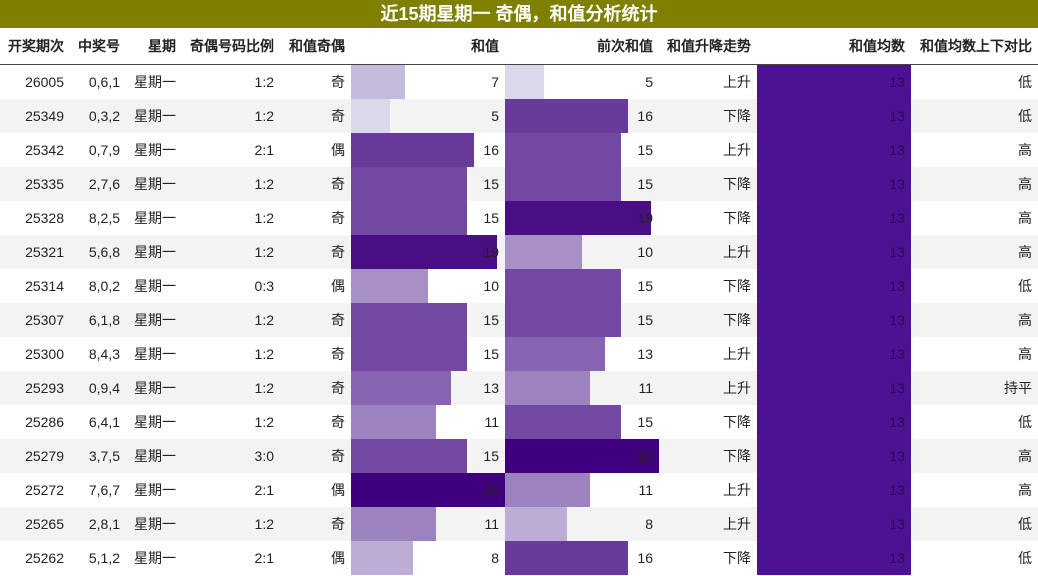  I want to click on prev-sum-cell: 8, so click(582, 524).